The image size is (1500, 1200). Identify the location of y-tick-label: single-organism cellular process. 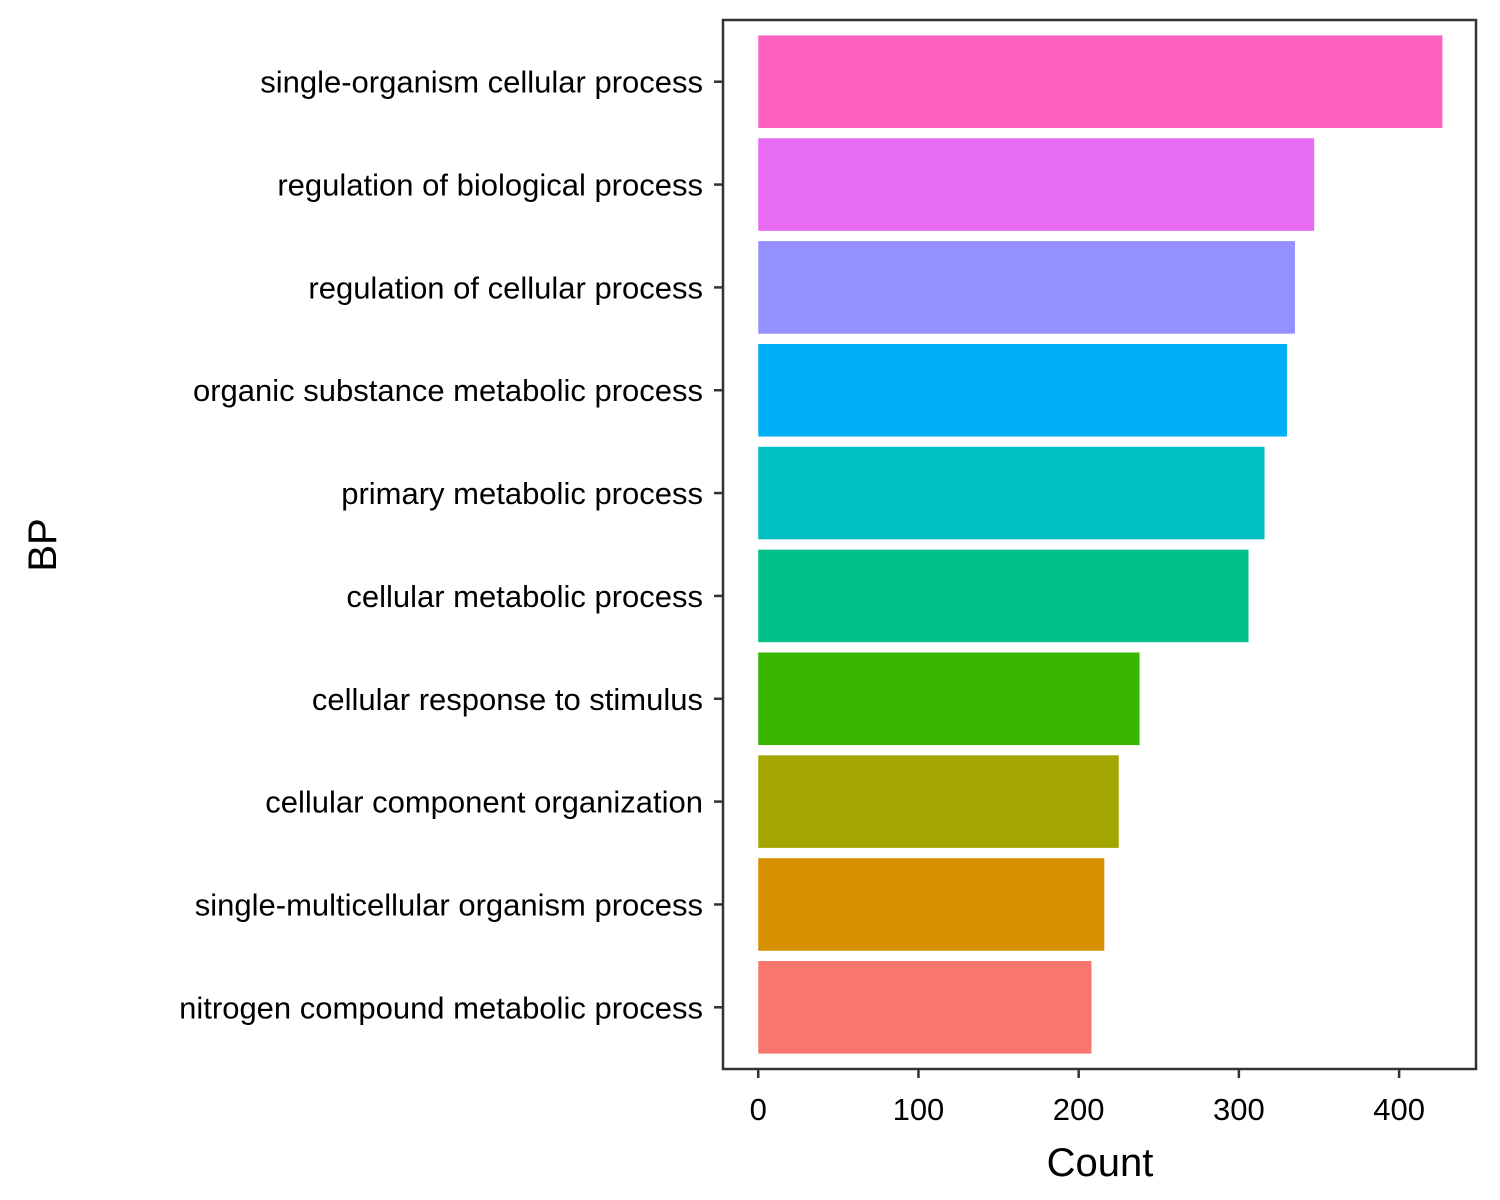
(481, 82).